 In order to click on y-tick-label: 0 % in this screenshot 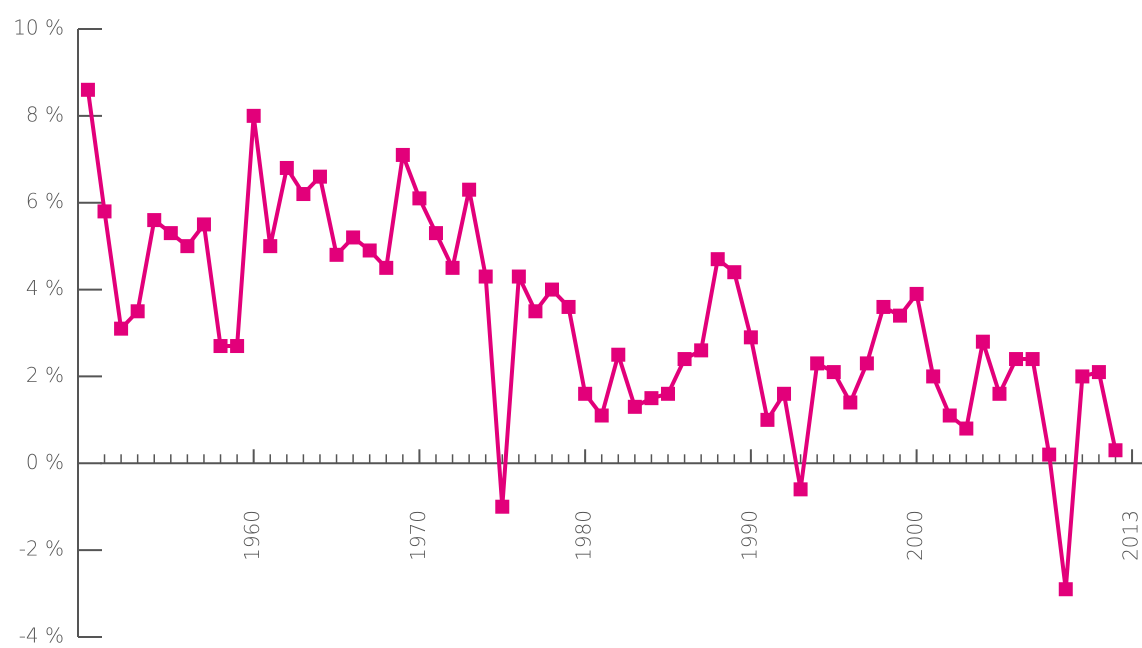, I will do `click(45, 462)`.